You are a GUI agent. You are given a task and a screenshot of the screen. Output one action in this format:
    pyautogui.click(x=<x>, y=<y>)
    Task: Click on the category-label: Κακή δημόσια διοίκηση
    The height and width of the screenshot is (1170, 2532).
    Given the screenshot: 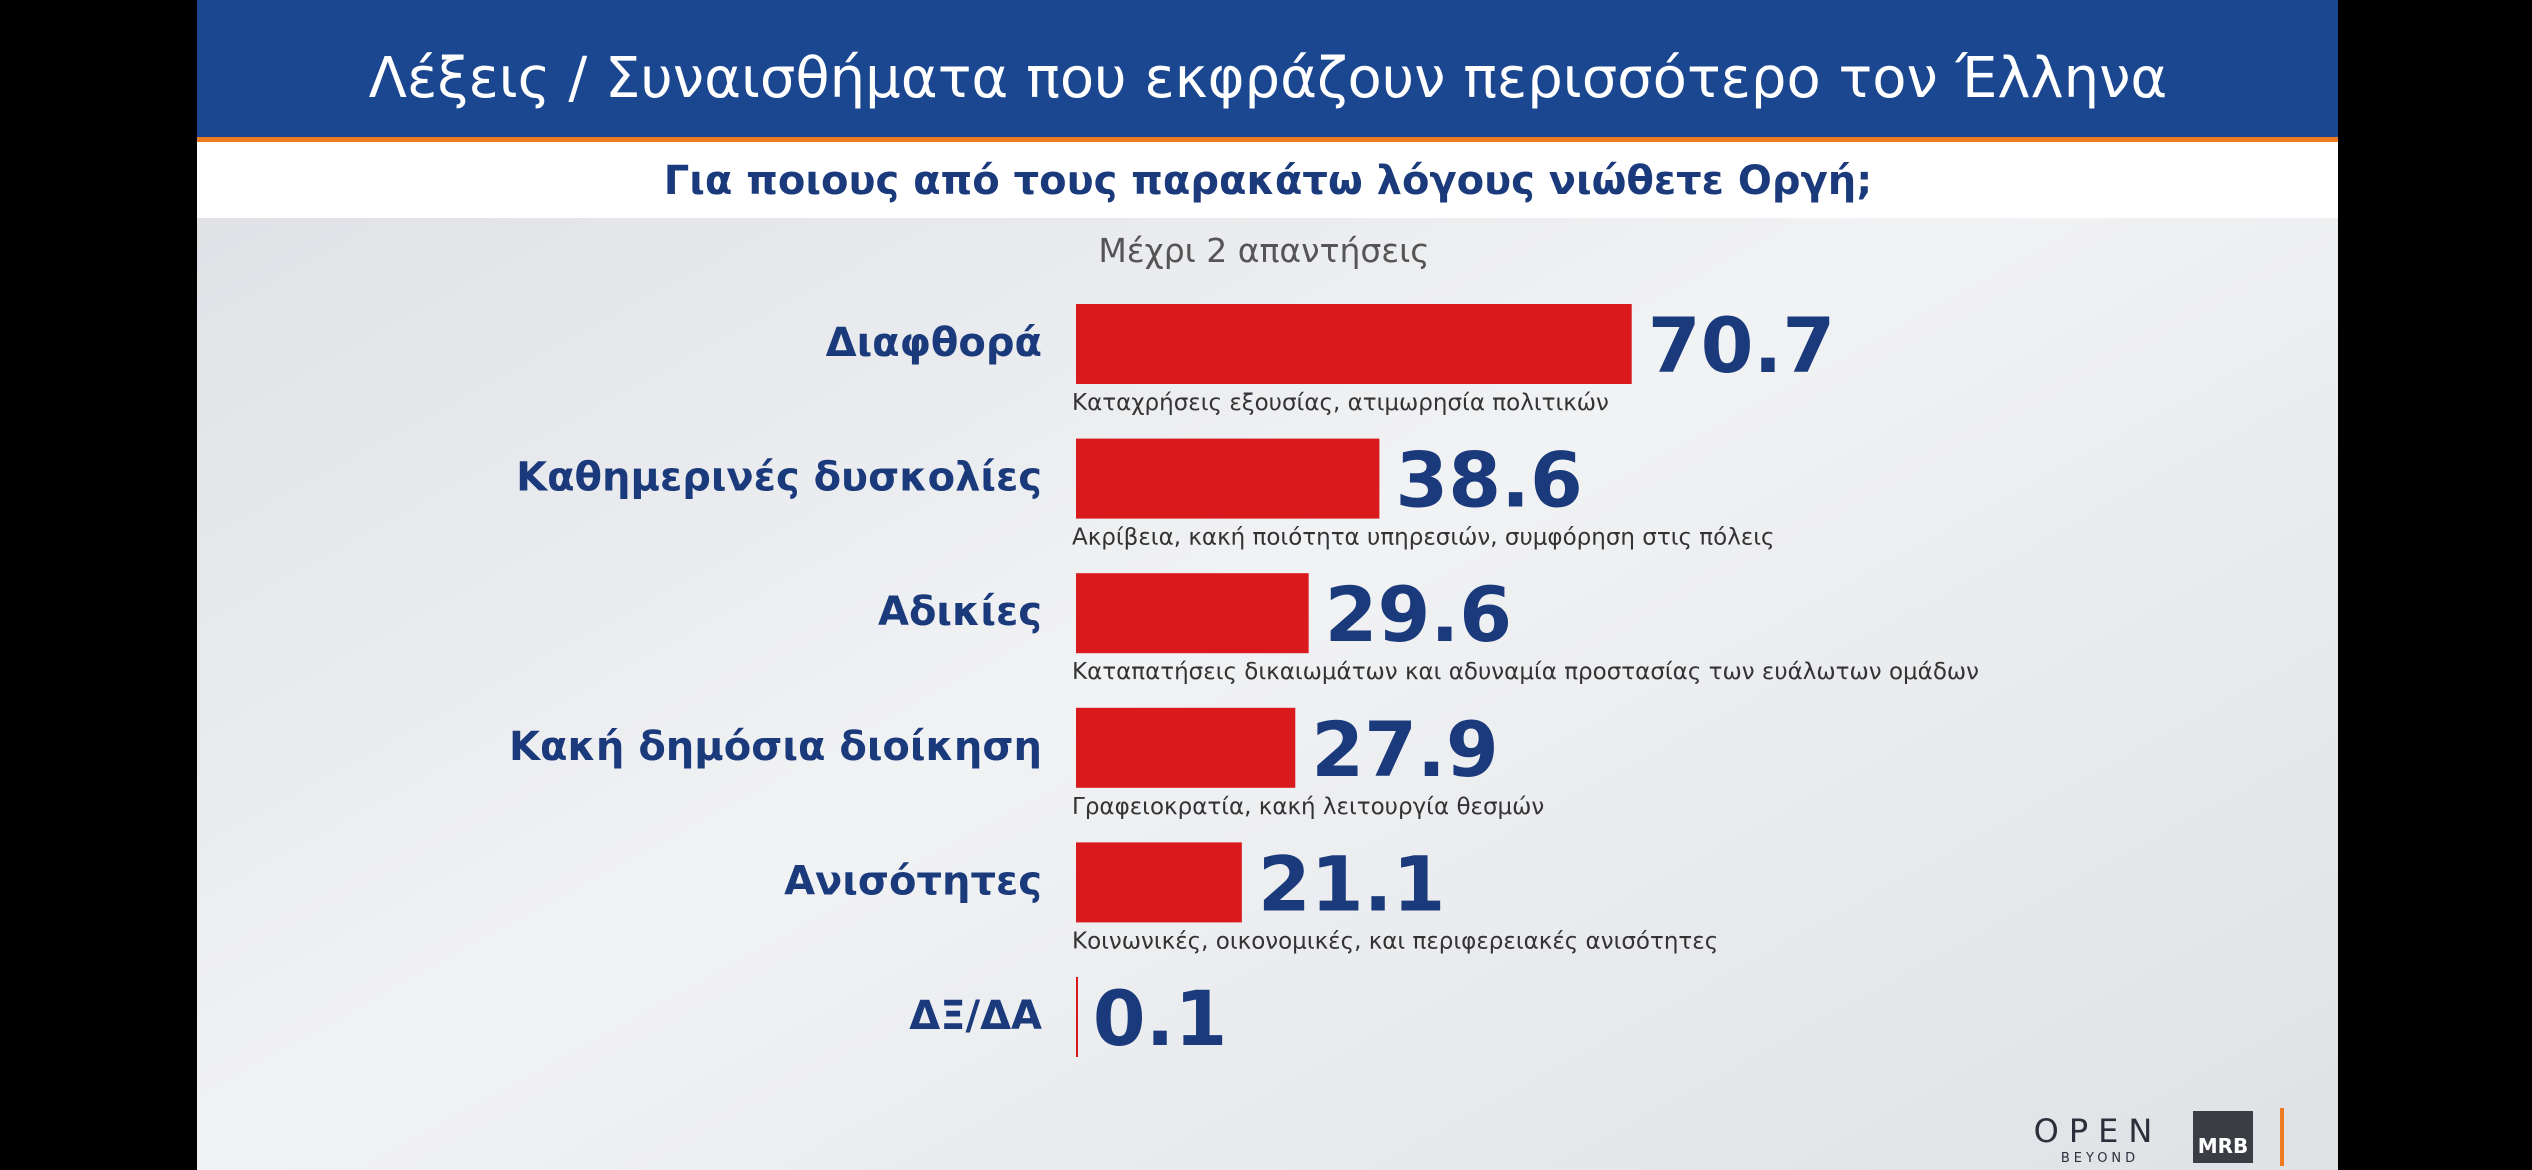 What is the action you would take?
    pyautogui.click(x=775, y=747)
    